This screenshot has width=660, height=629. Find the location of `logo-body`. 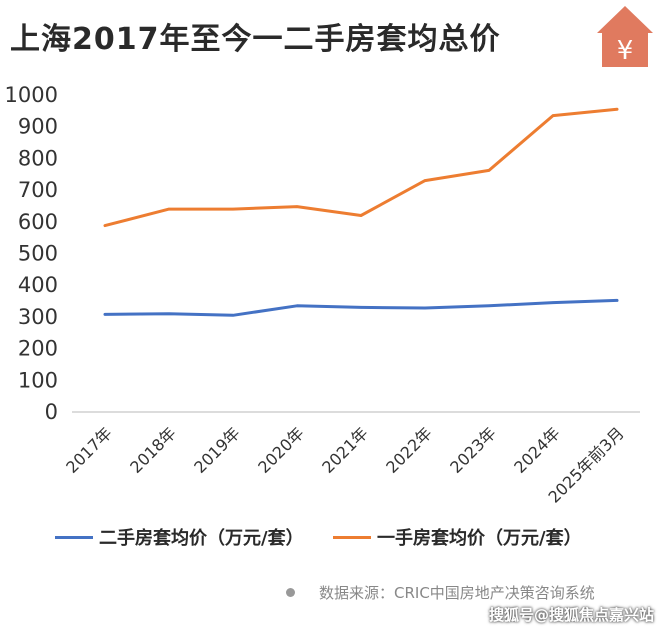

logo-body is located at coordinates (625, 48).